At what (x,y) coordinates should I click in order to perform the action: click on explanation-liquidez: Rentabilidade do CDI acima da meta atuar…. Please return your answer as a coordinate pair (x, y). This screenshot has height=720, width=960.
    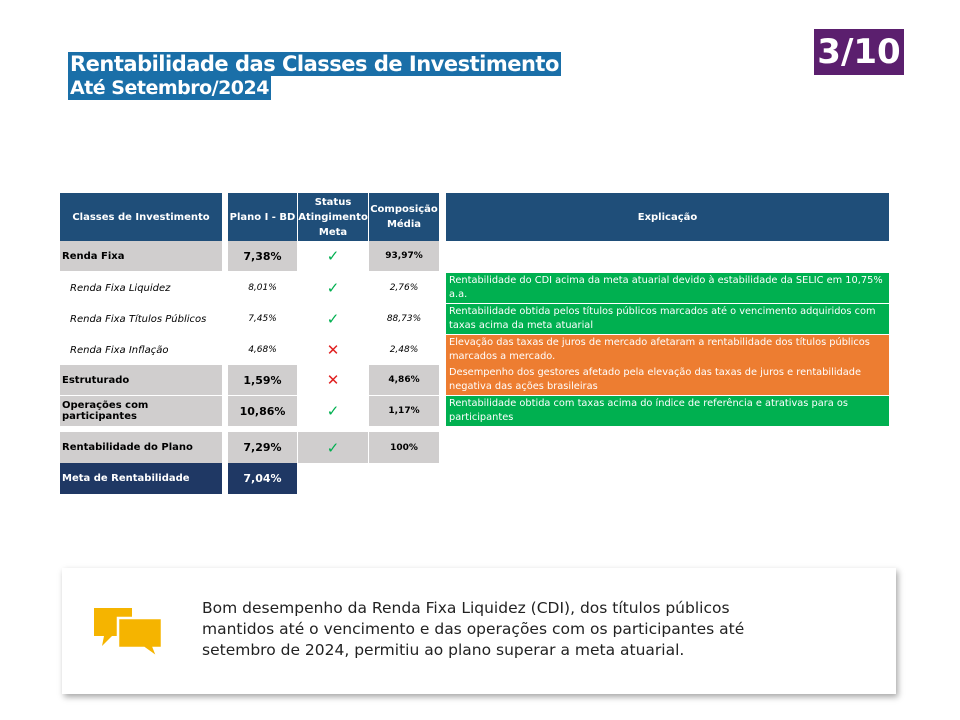
    Looking at the image, I should click on (667, 288).